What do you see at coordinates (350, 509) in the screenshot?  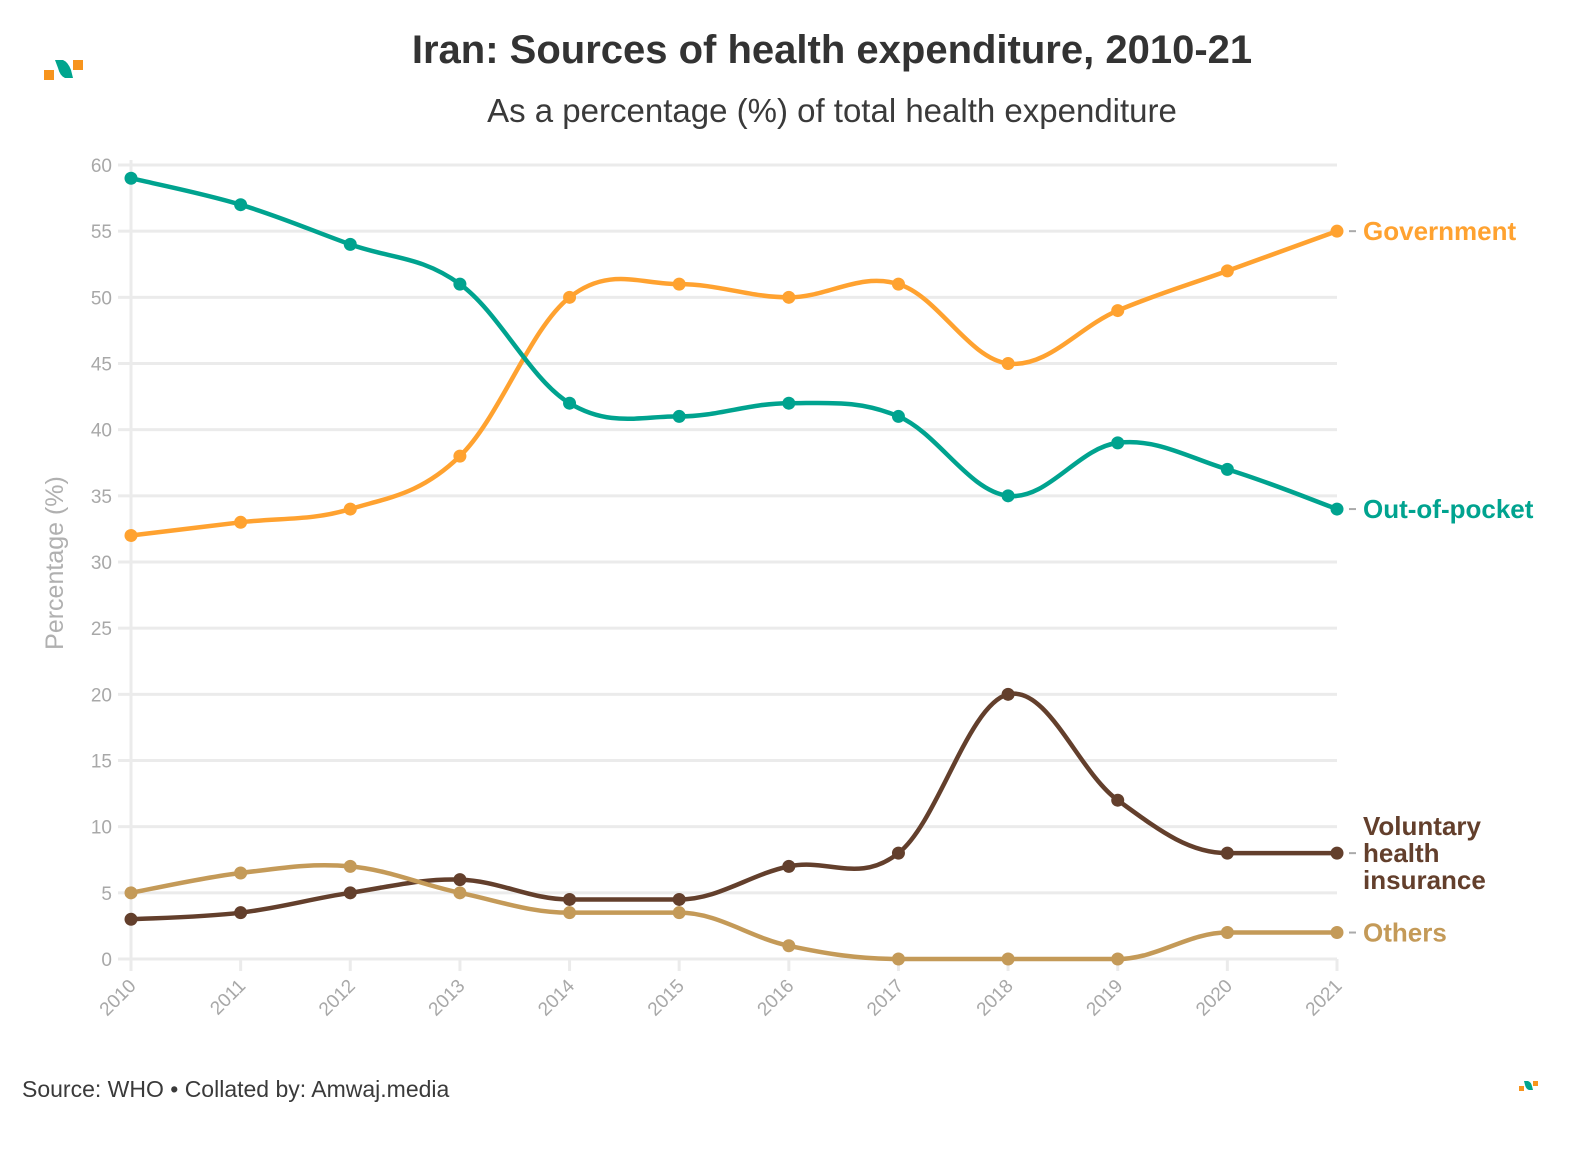 I see `data-point-government-2012` at bounding box center [350, 509].